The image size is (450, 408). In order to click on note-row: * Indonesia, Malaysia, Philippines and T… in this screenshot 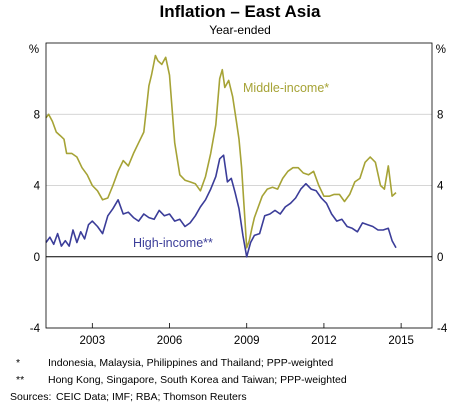, I will do `click(230, 363)`.